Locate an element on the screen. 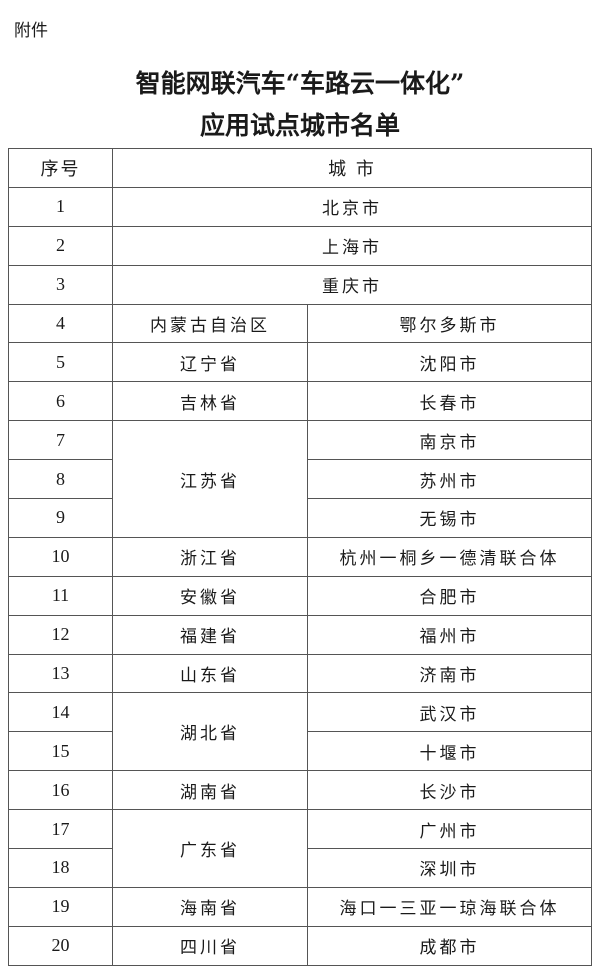  city-cell: 北京市 is located at coordinates (352, 206).